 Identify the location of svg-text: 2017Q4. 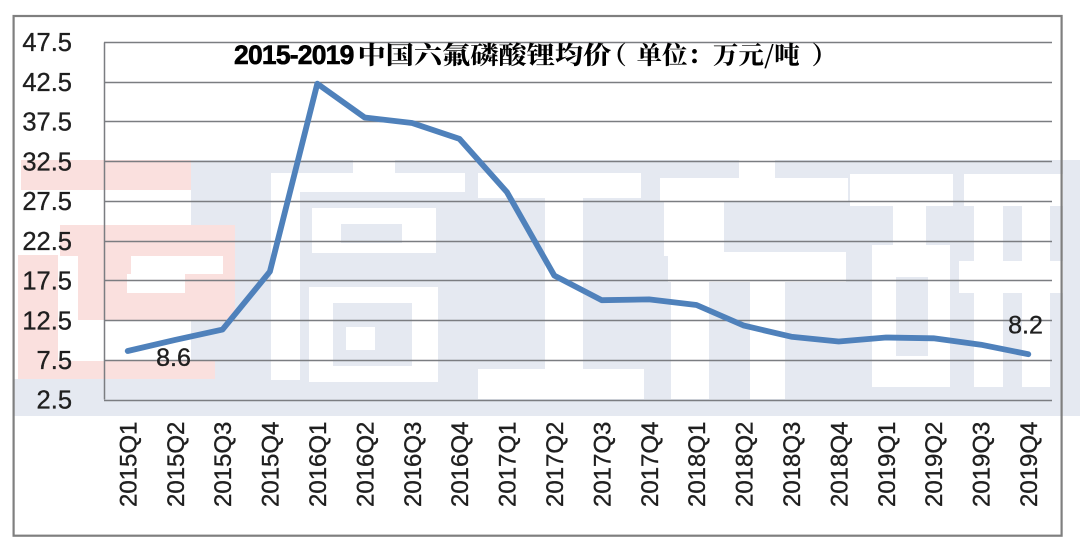
(650, 464).